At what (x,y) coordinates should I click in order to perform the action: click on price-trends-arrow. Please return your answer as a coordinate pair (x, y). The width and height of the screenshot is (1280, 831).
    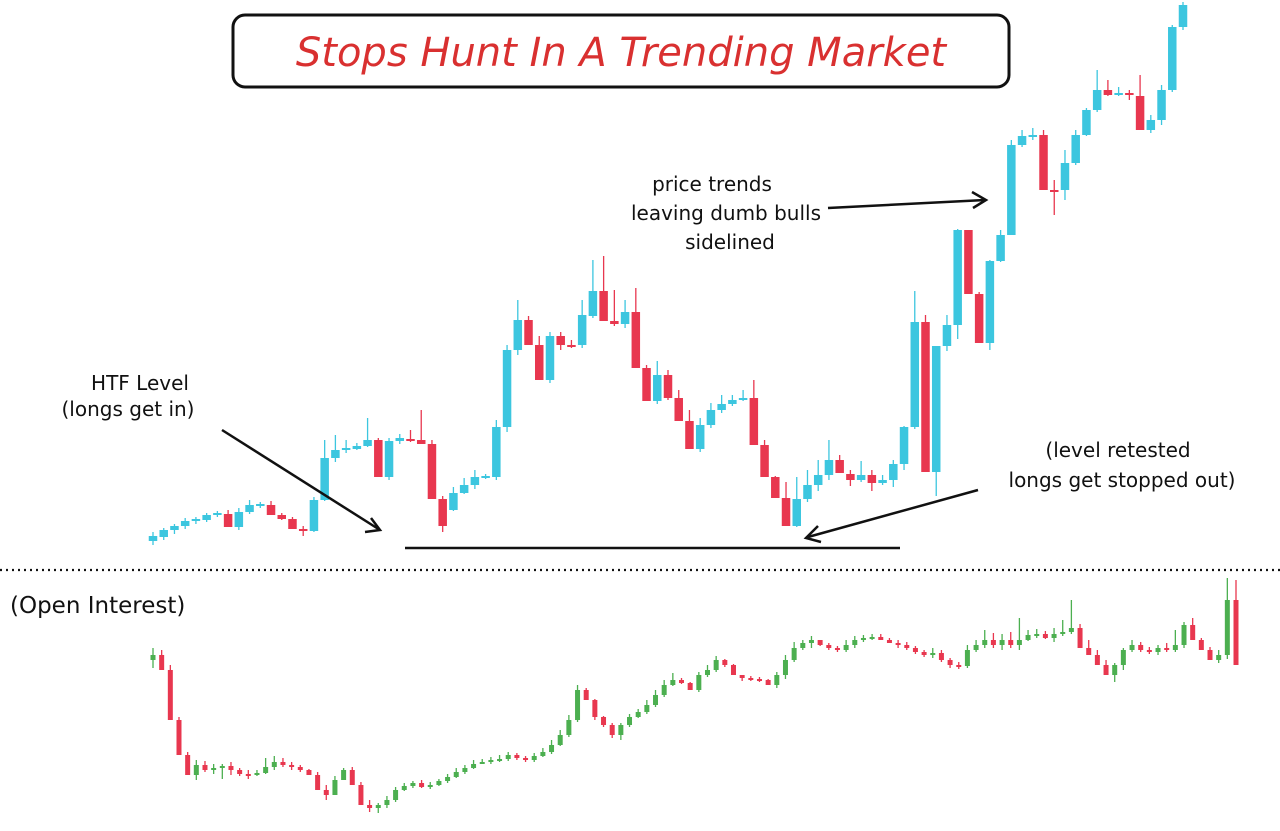
    Looking at the image, I should click on (906, 204).